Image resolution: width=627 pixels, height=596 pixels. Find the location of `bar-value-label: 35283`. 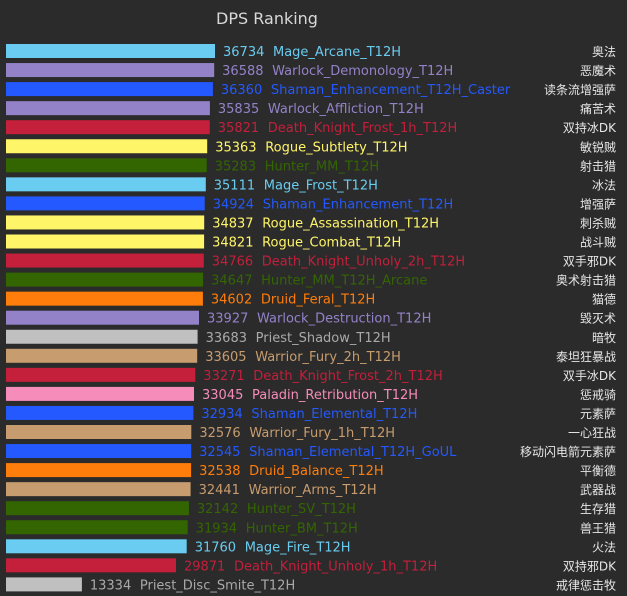

bar-value-label: 35283 is located at coordinates (235, 166).